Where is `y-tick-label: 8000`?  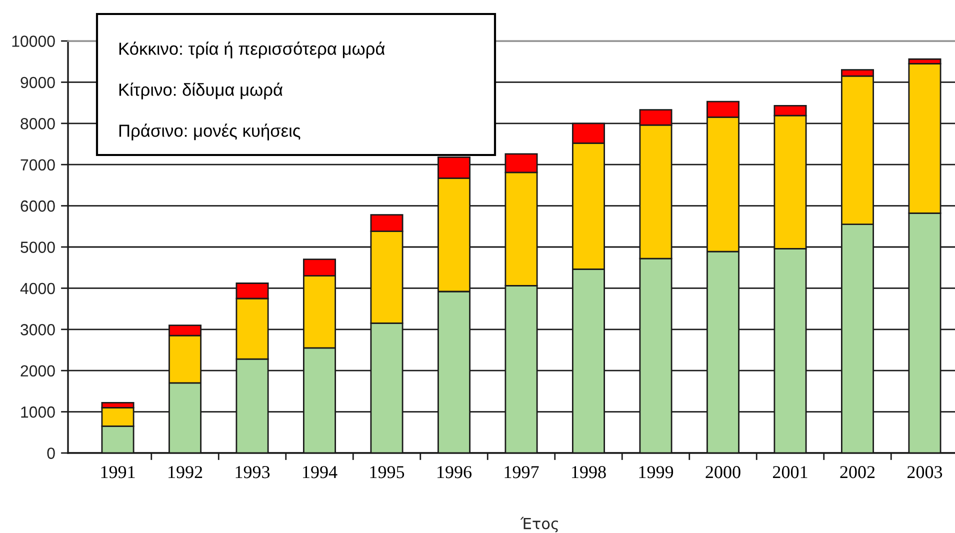
y-tick-label: 8000 is located at coordinates (37, 124).